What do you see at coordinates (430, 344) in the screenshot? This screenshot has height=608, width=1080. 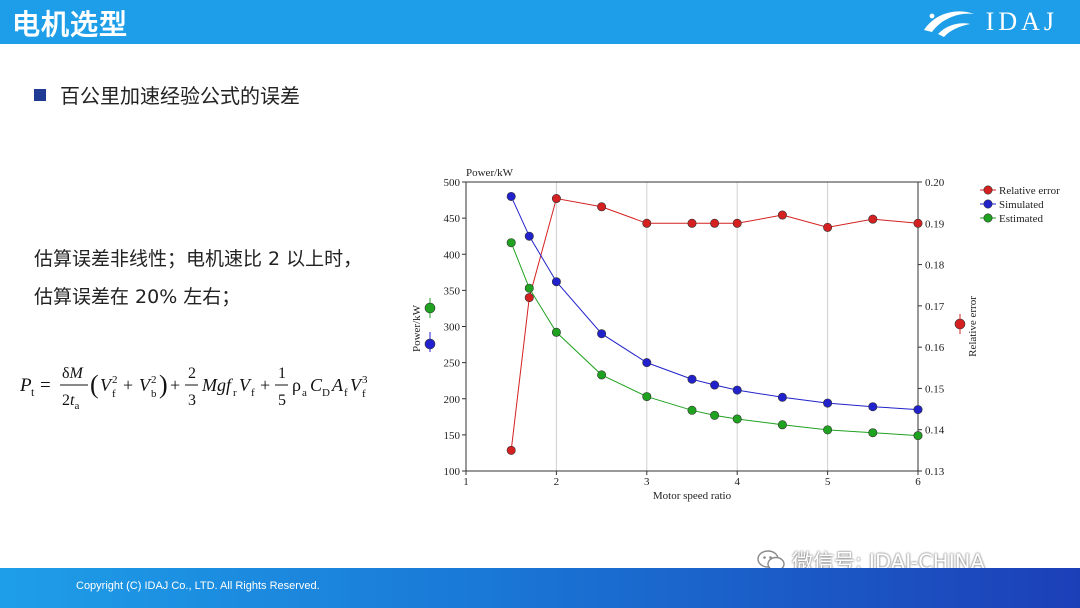 I see `y-axis-simulated-marker` at bounding box center [430, 344].